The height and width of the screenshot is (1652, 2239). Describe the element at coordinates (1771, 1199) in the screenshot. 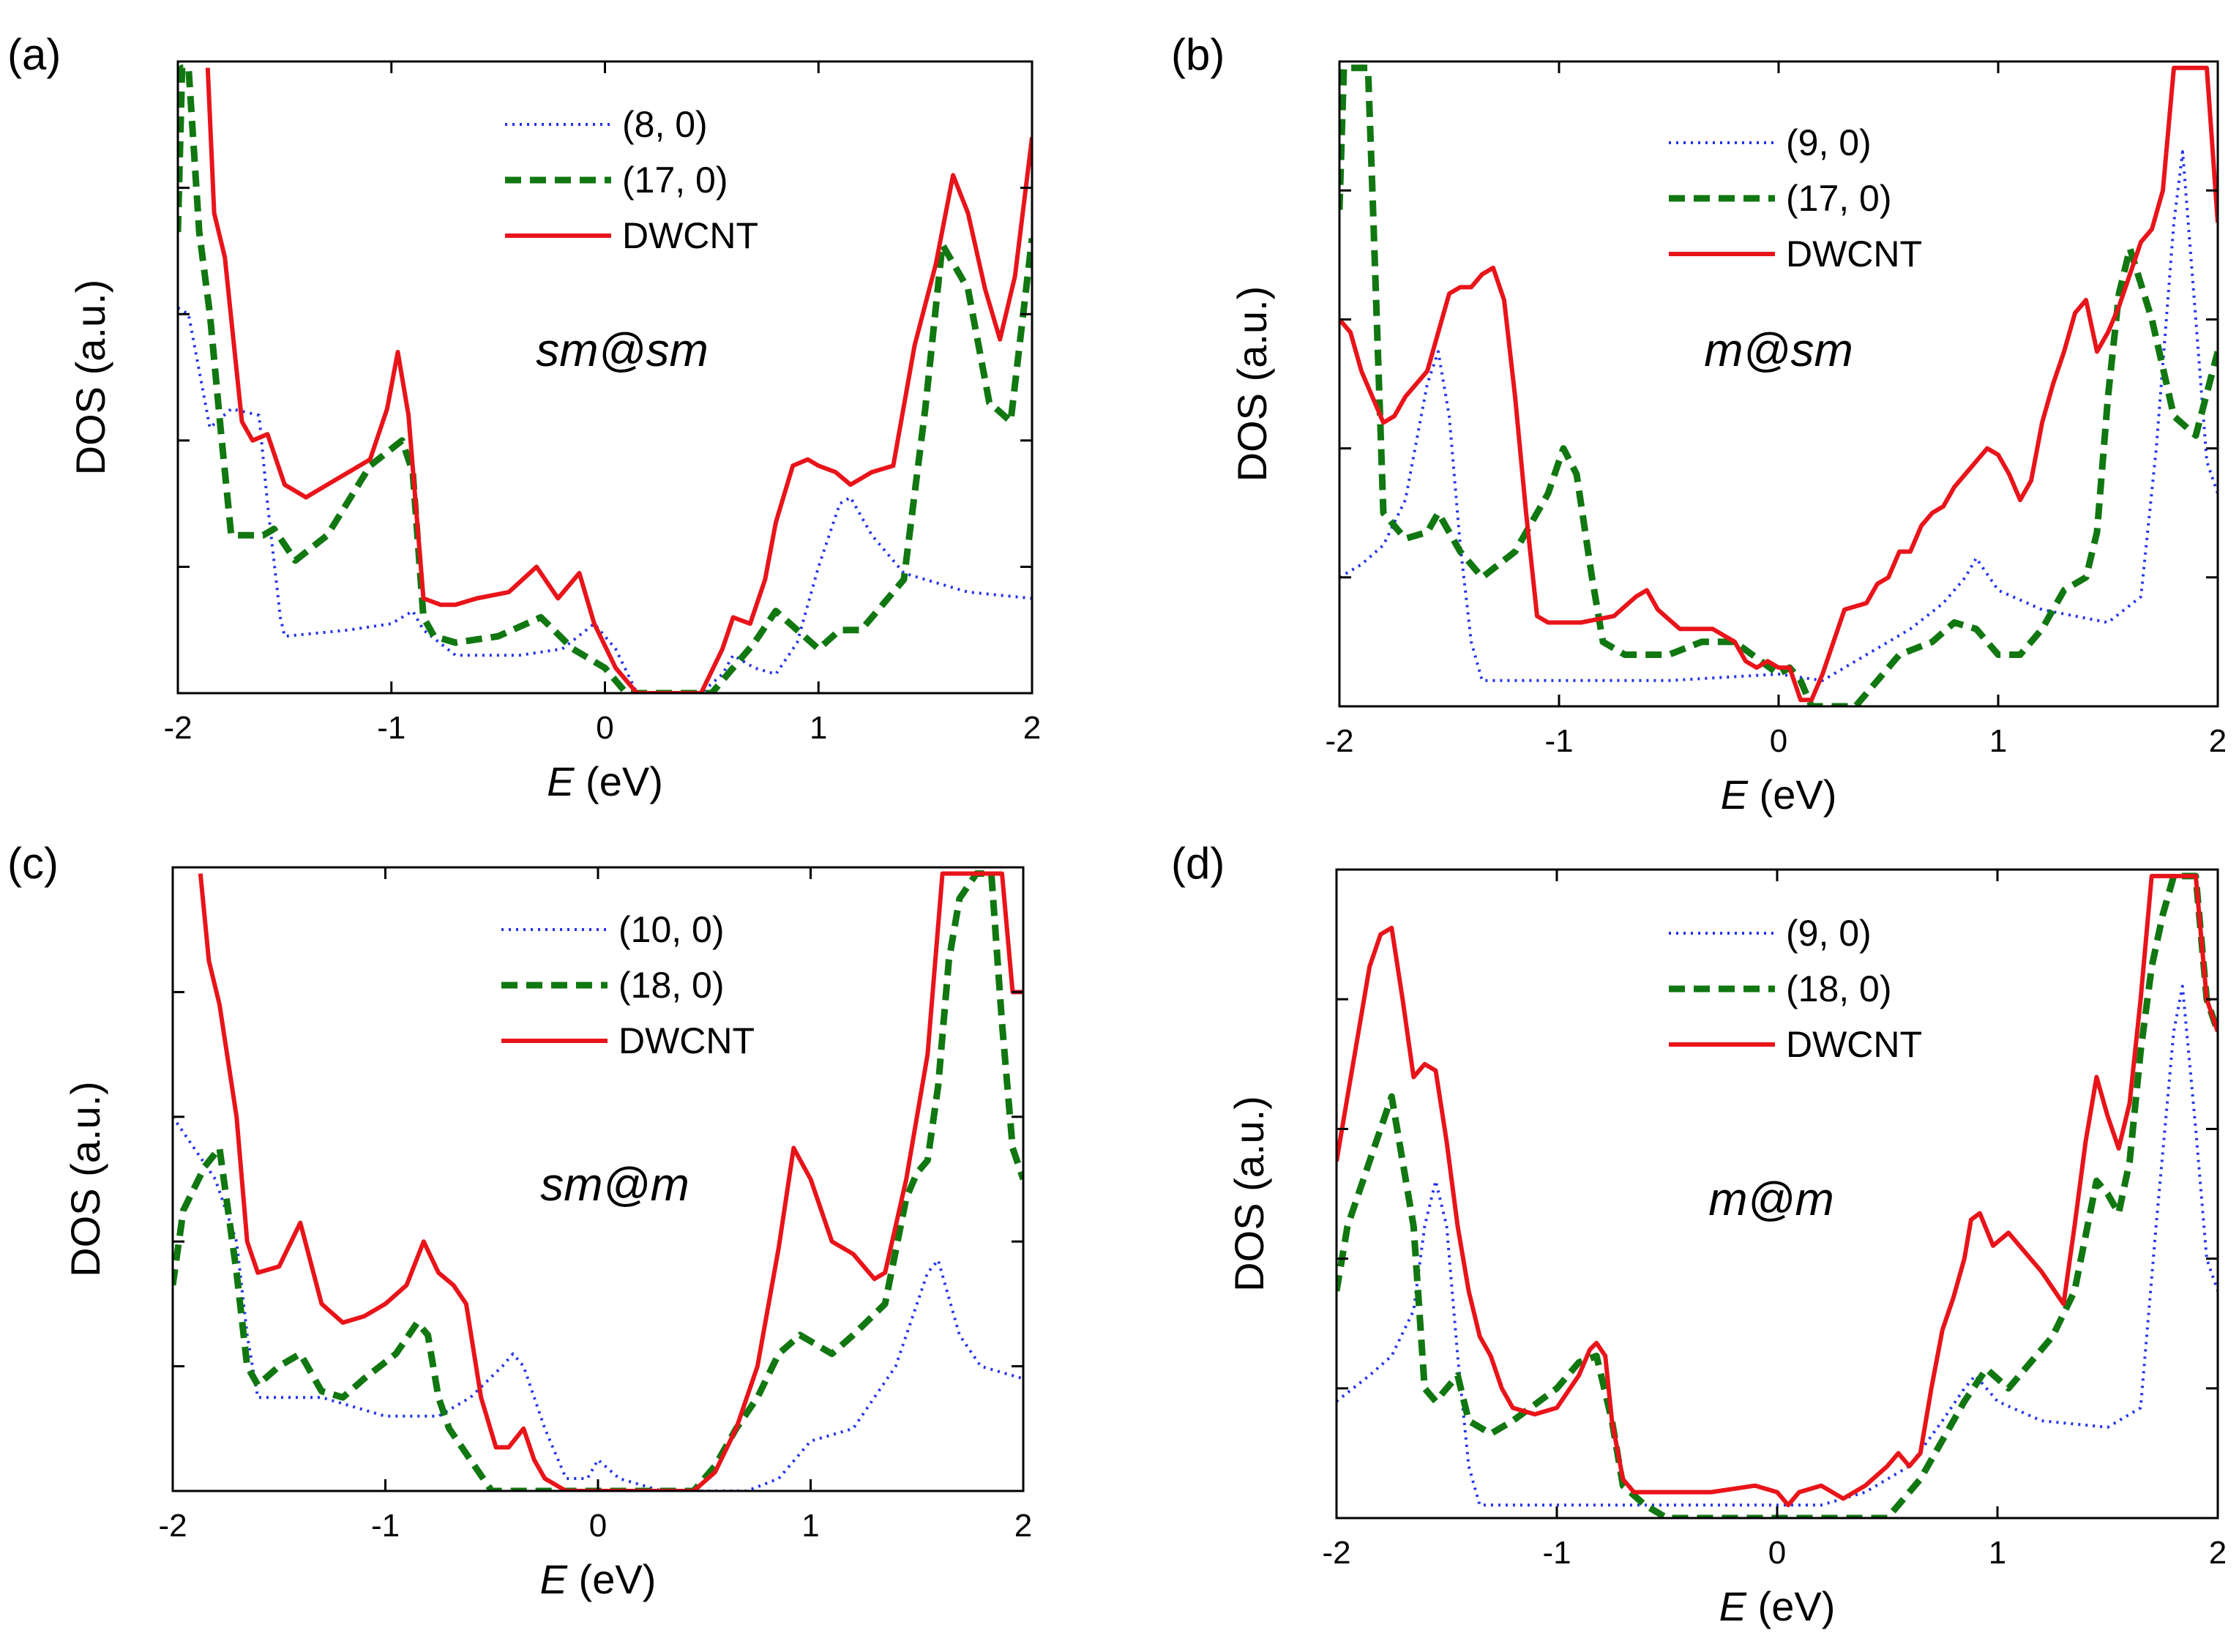

I see `panel-annotation: m@m` at that location.